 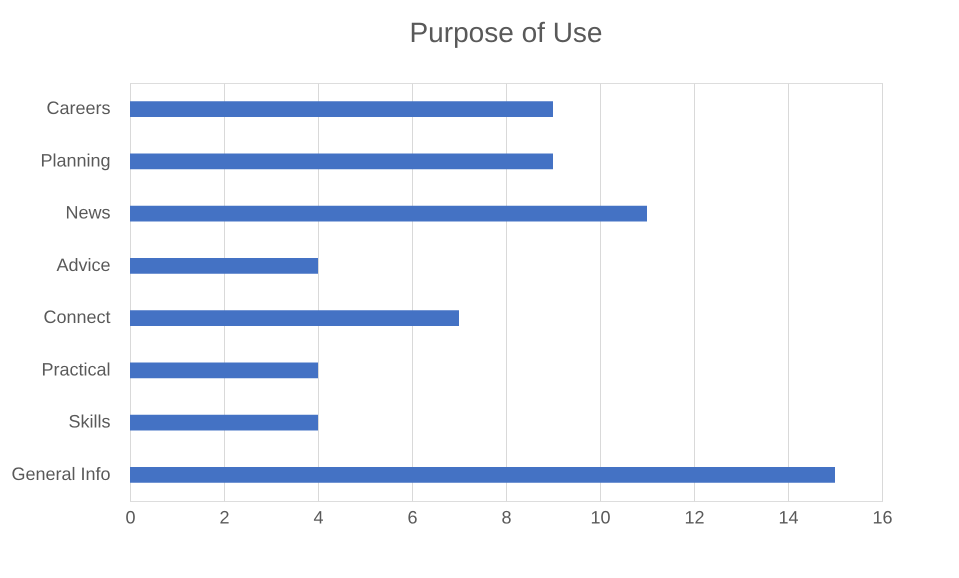 What do you see at coordinates (600, 518) in the screenshot?
I see `x-tick-label: 10` at bounding box center [600, 518].